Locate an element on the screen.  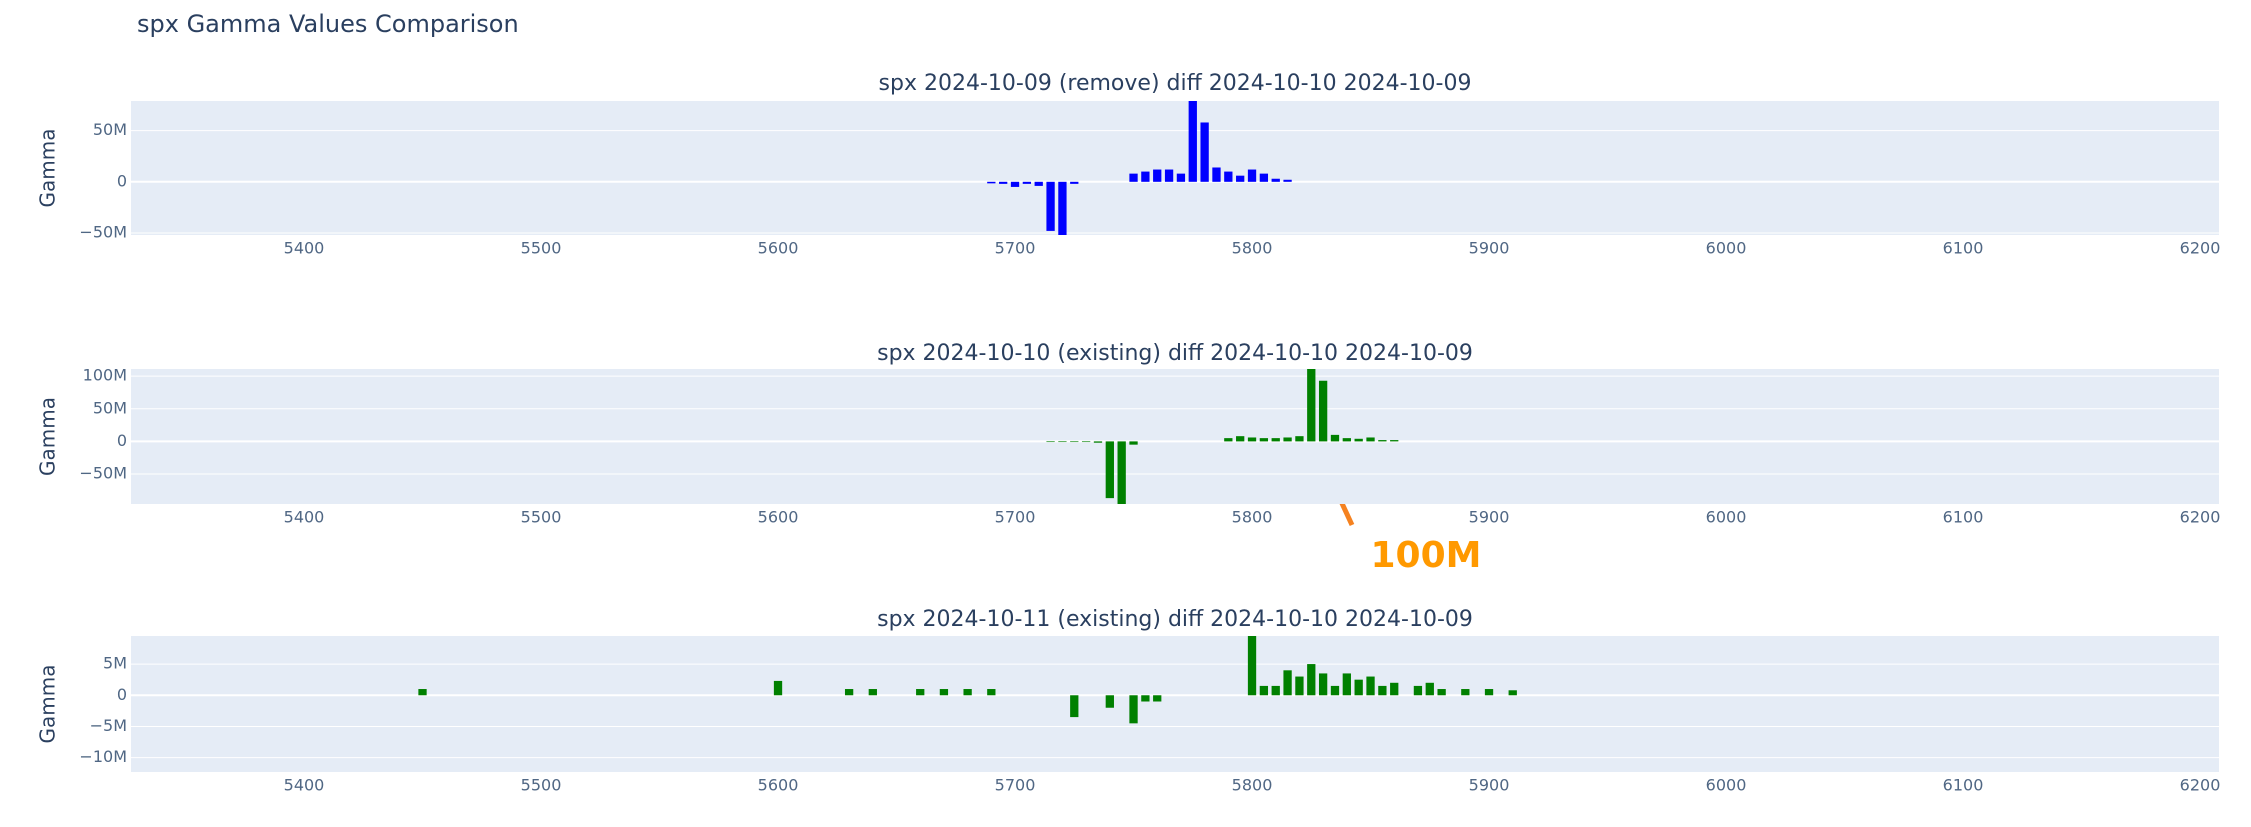
y-tick-label: −5M is located at coordinates (108, 725).